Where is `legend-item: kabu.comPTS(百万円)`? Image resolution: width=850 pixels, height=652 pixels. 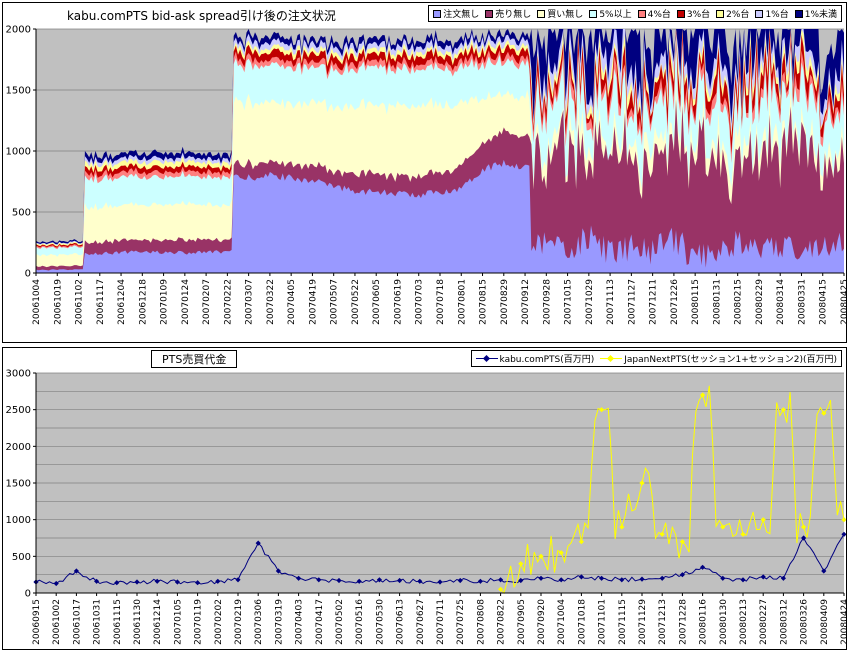 legend-item: kabu.comPTS(百万円) is located at coordinates (535, 358).